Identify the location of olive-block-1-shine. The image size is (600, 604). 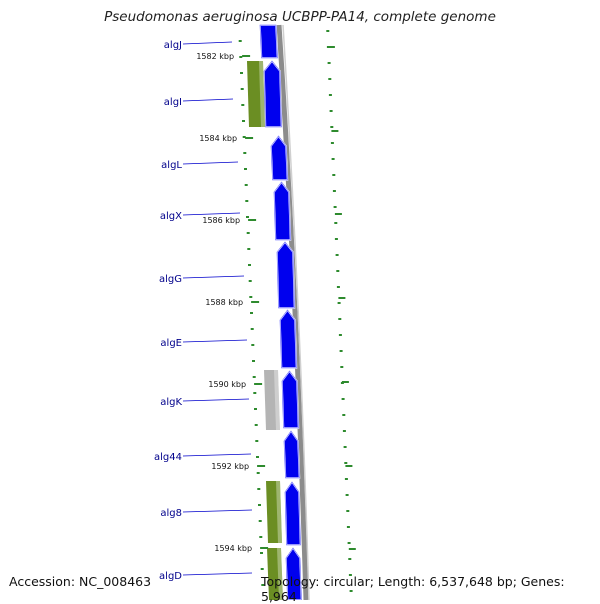
(262, 94).